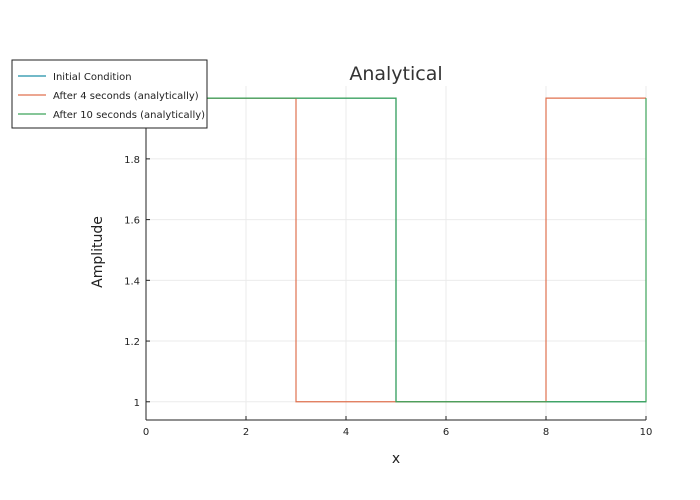 This screenshot has width=700, height=500. I want to click on x-tick-label-3: 6, so click(446, 432).